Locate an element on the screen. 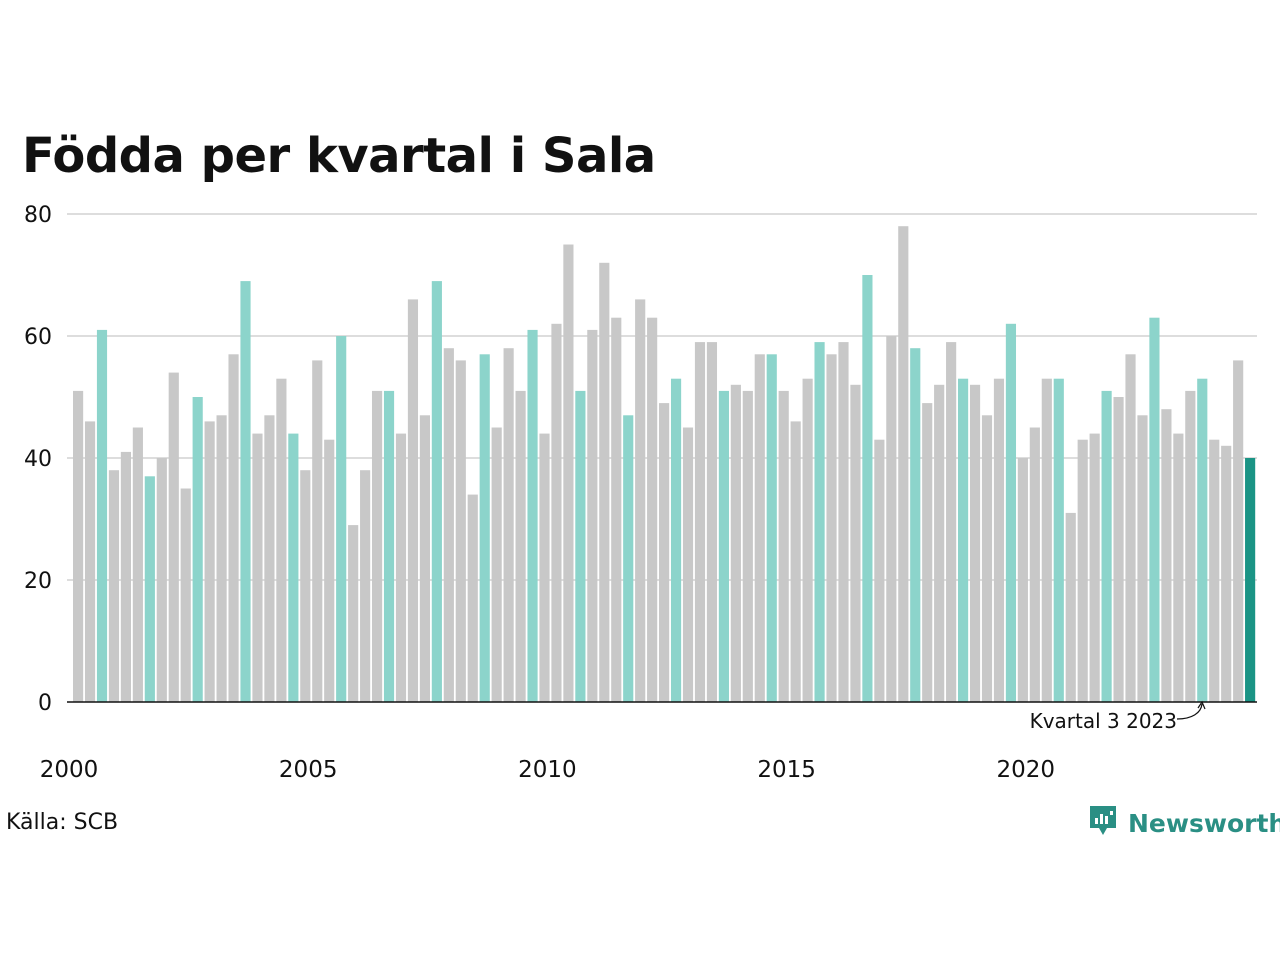  x-tick-label: 2005 is located at coordinates (308, 770).